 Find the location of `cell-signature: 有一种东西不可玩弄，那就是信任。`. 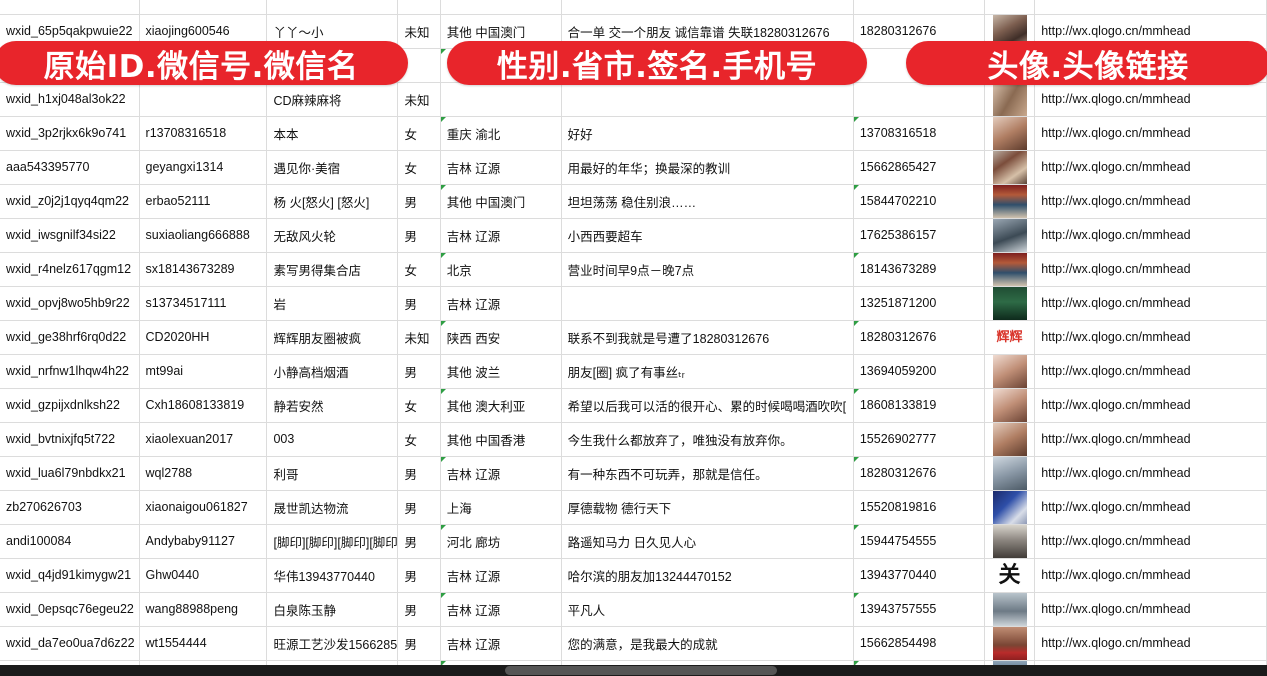

cell-signature: 有一种东西不可玩弄，那就是信任。 is located at coordinates (707, 473).